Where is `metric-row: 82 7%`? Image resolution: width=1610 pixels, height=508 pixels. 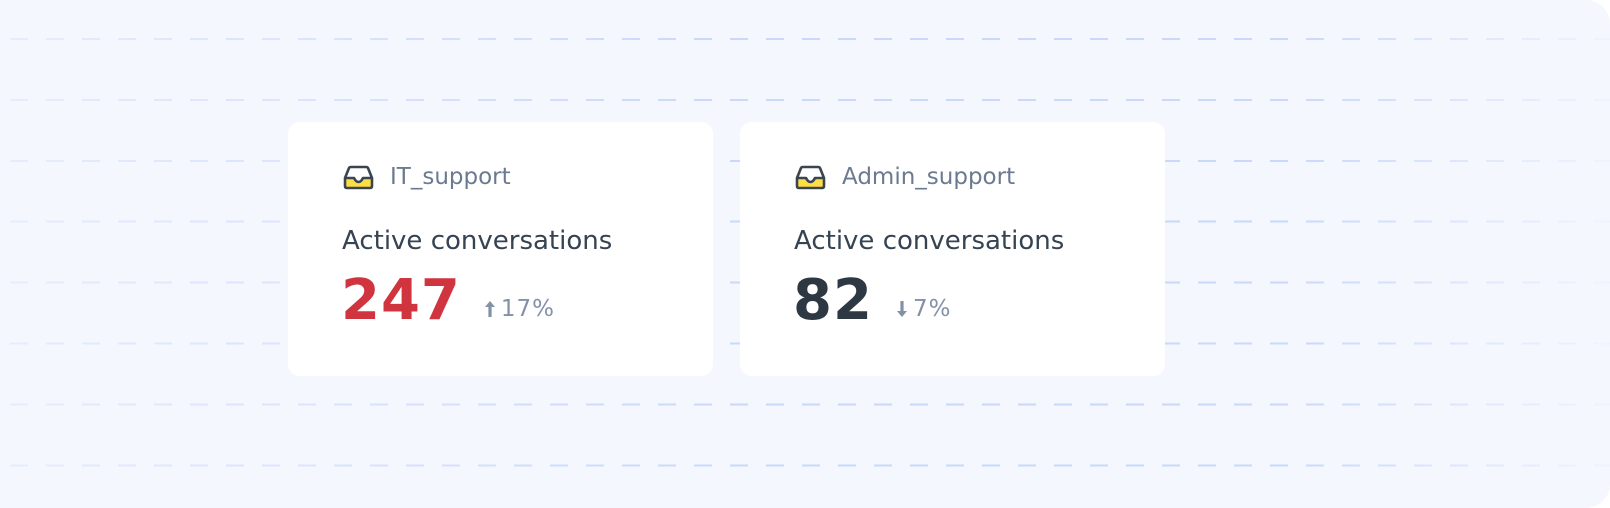
metric-row: 82 7% is located at coordinates (872, 300).